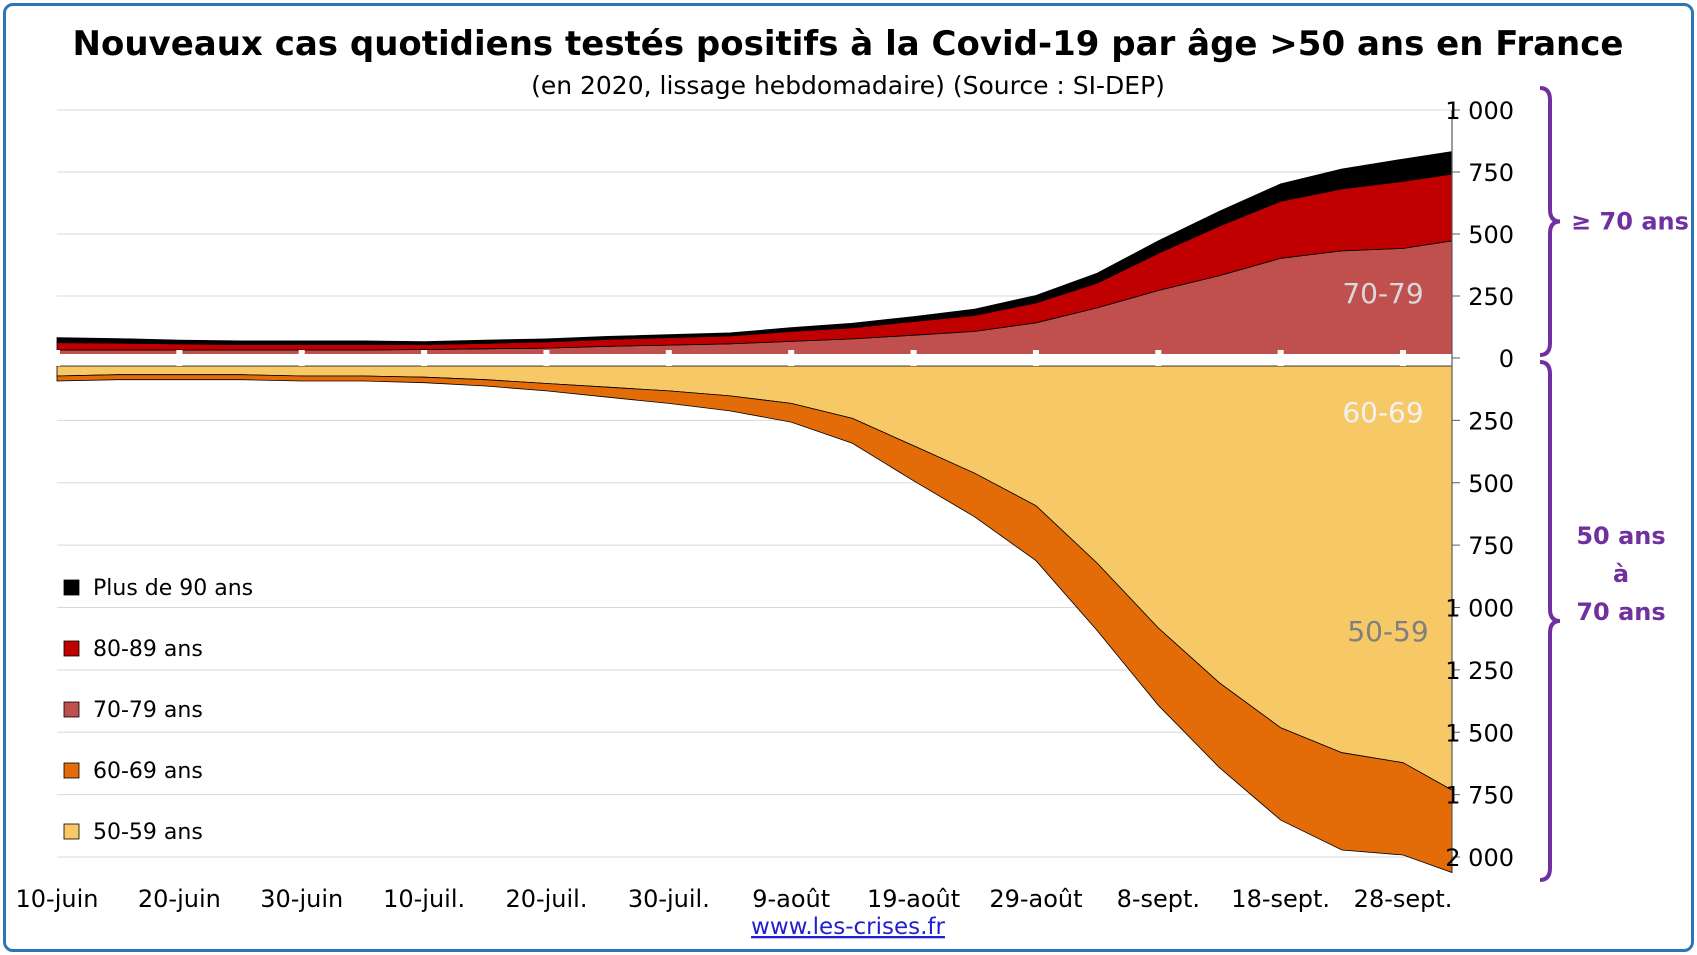 This screenshot has width=1697, height=955. What do you see at coordinates (148, 832) in the screenshot?
I see `legend-label: 50-59 ans` at bounding box center [148, 832].